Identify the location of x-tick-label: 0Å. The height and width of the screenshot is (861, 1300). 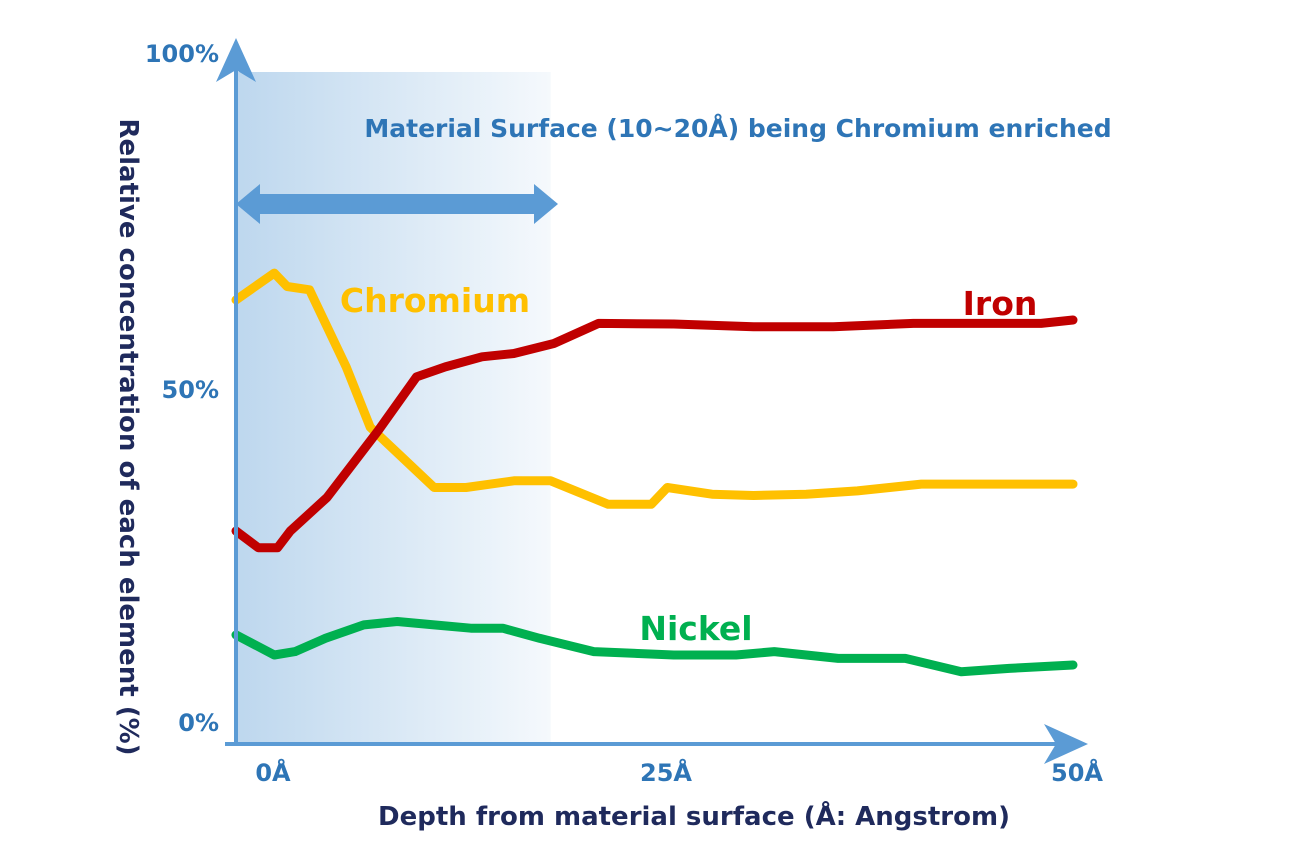
(273, 772).